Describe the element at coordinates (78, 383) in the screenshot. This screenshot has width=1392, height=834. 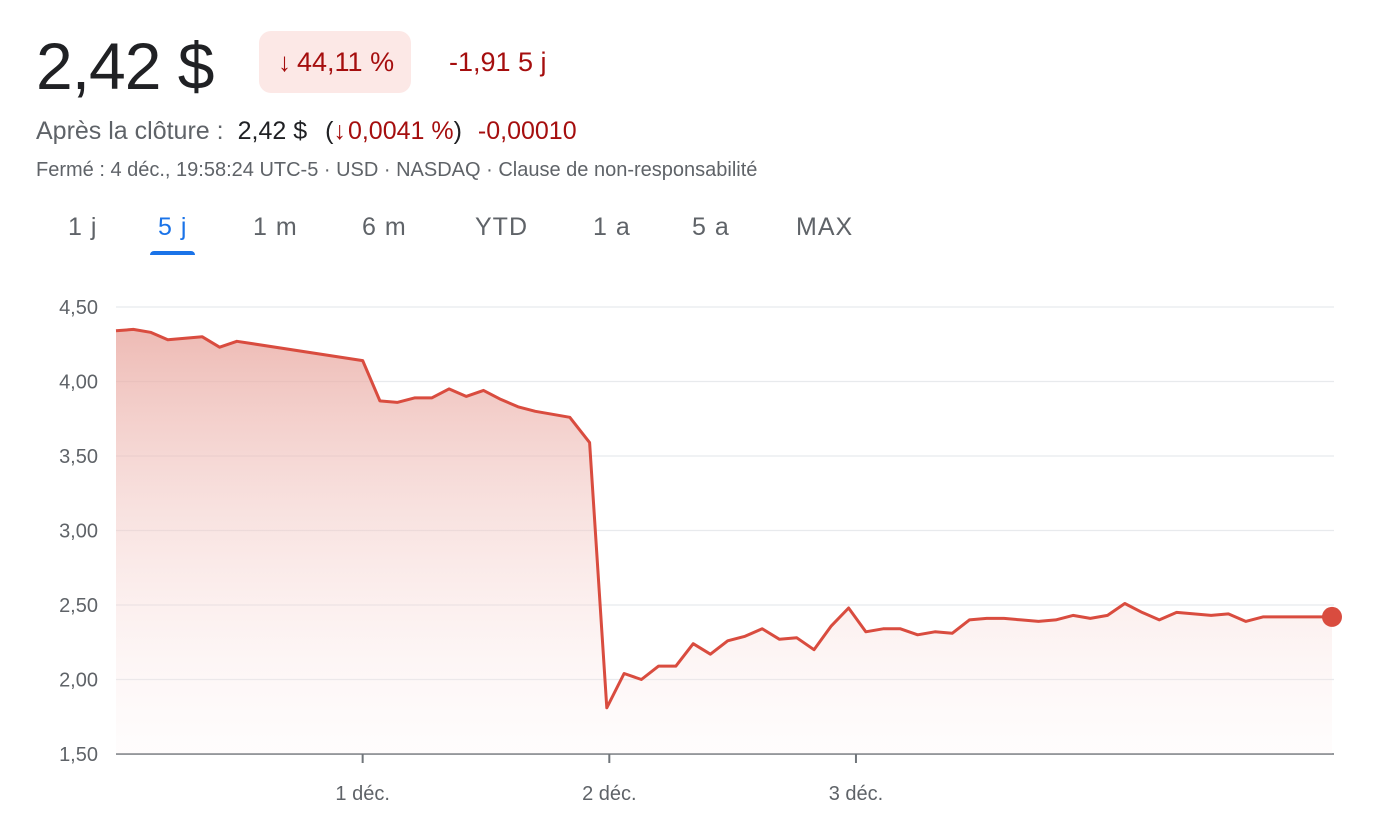
I see `y-tick-label: 4,00` at that location.